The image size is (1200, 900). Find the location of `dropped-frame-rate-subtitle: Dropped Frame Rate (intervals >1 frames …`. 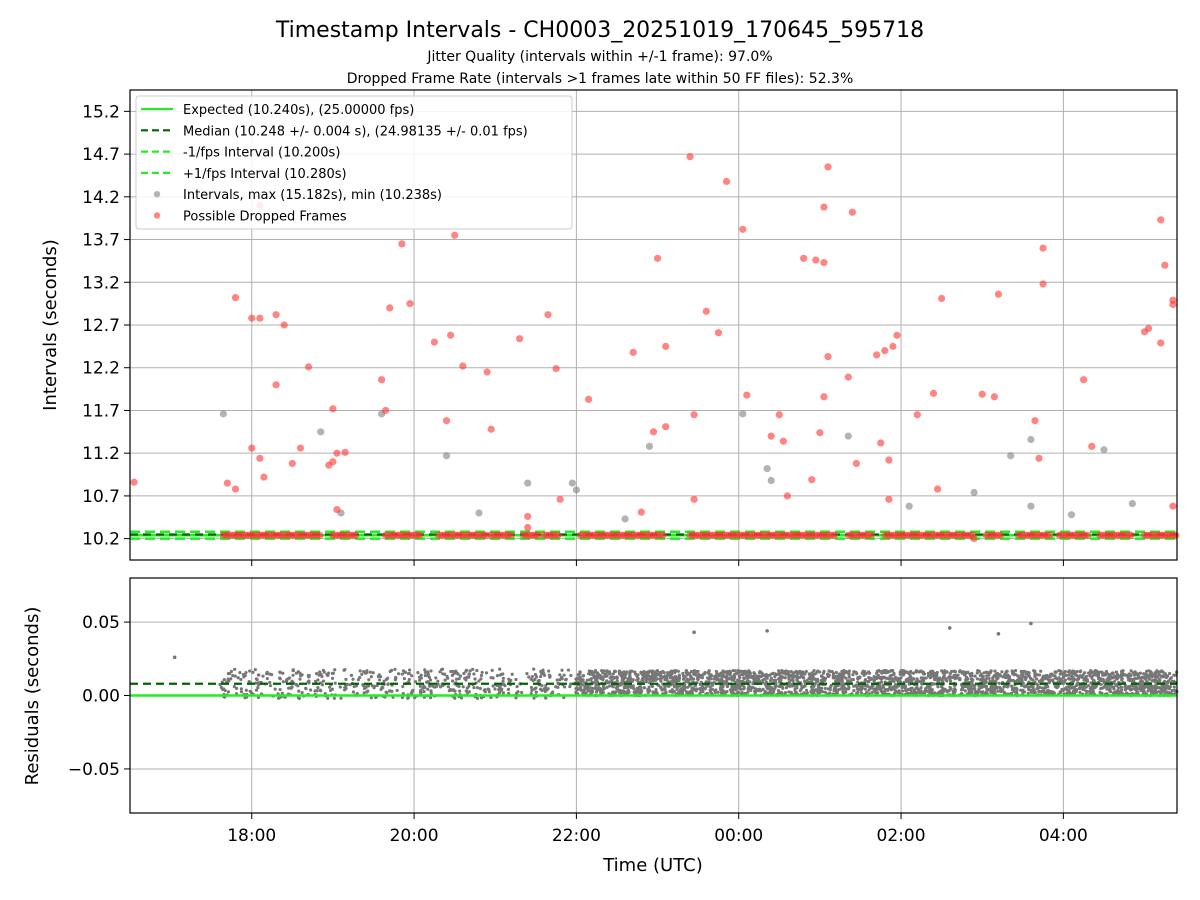

dropped-frame-rate-subtitle: Dropped Frame Rate (intervals >1 frames … is located at coordinates (600, 79).